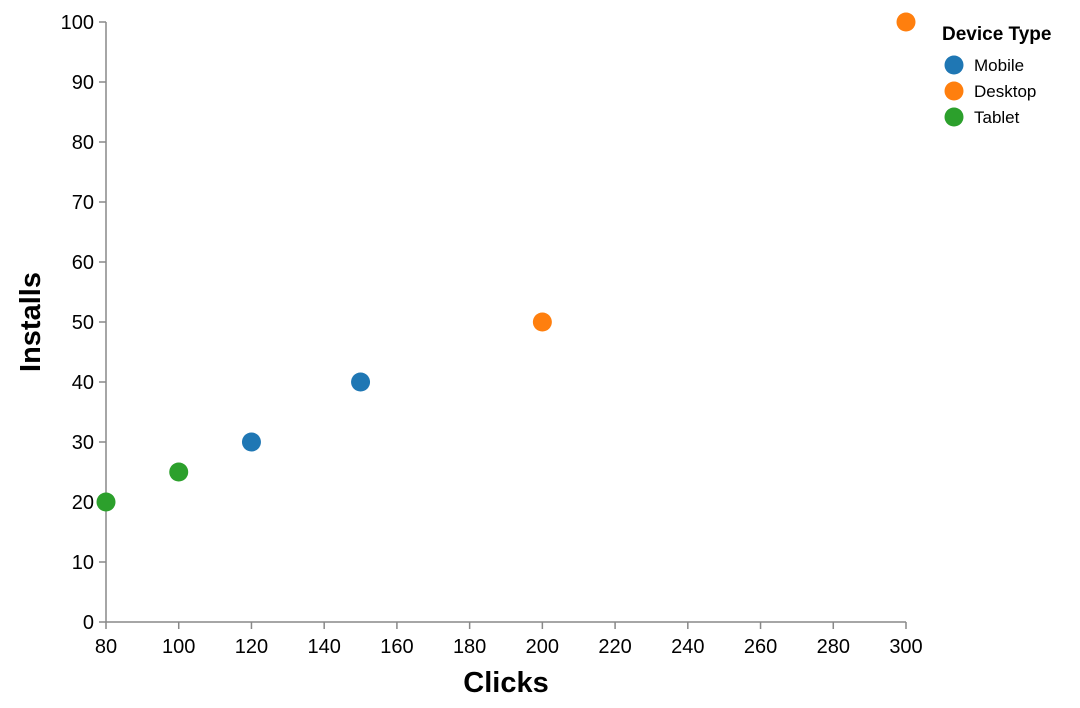  Describe the element at coordinates (905, 647) in the screenshot. I see `x-tick-label: 300` at that location.